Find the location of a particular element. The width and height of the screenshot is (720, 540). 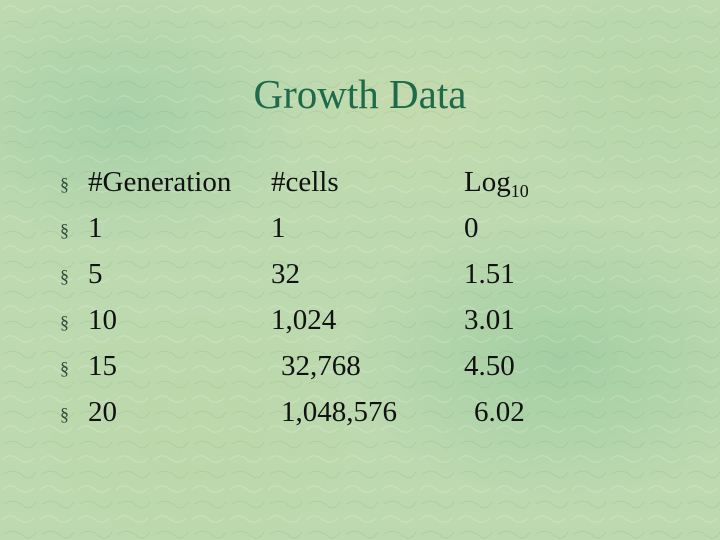

log-cell: 6.02 is located at coordinates (499, 412).